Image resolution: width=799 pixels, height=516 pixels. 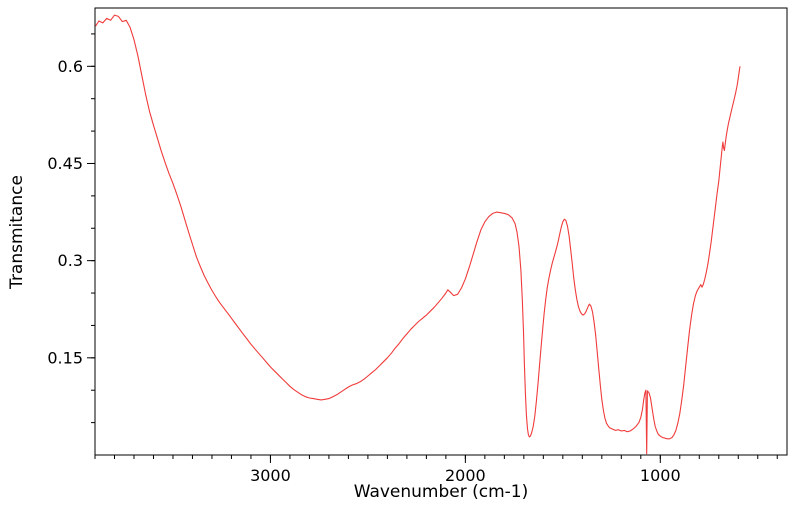 I want to click on y-tick-label: 0.15, so click(x=65, y=357).